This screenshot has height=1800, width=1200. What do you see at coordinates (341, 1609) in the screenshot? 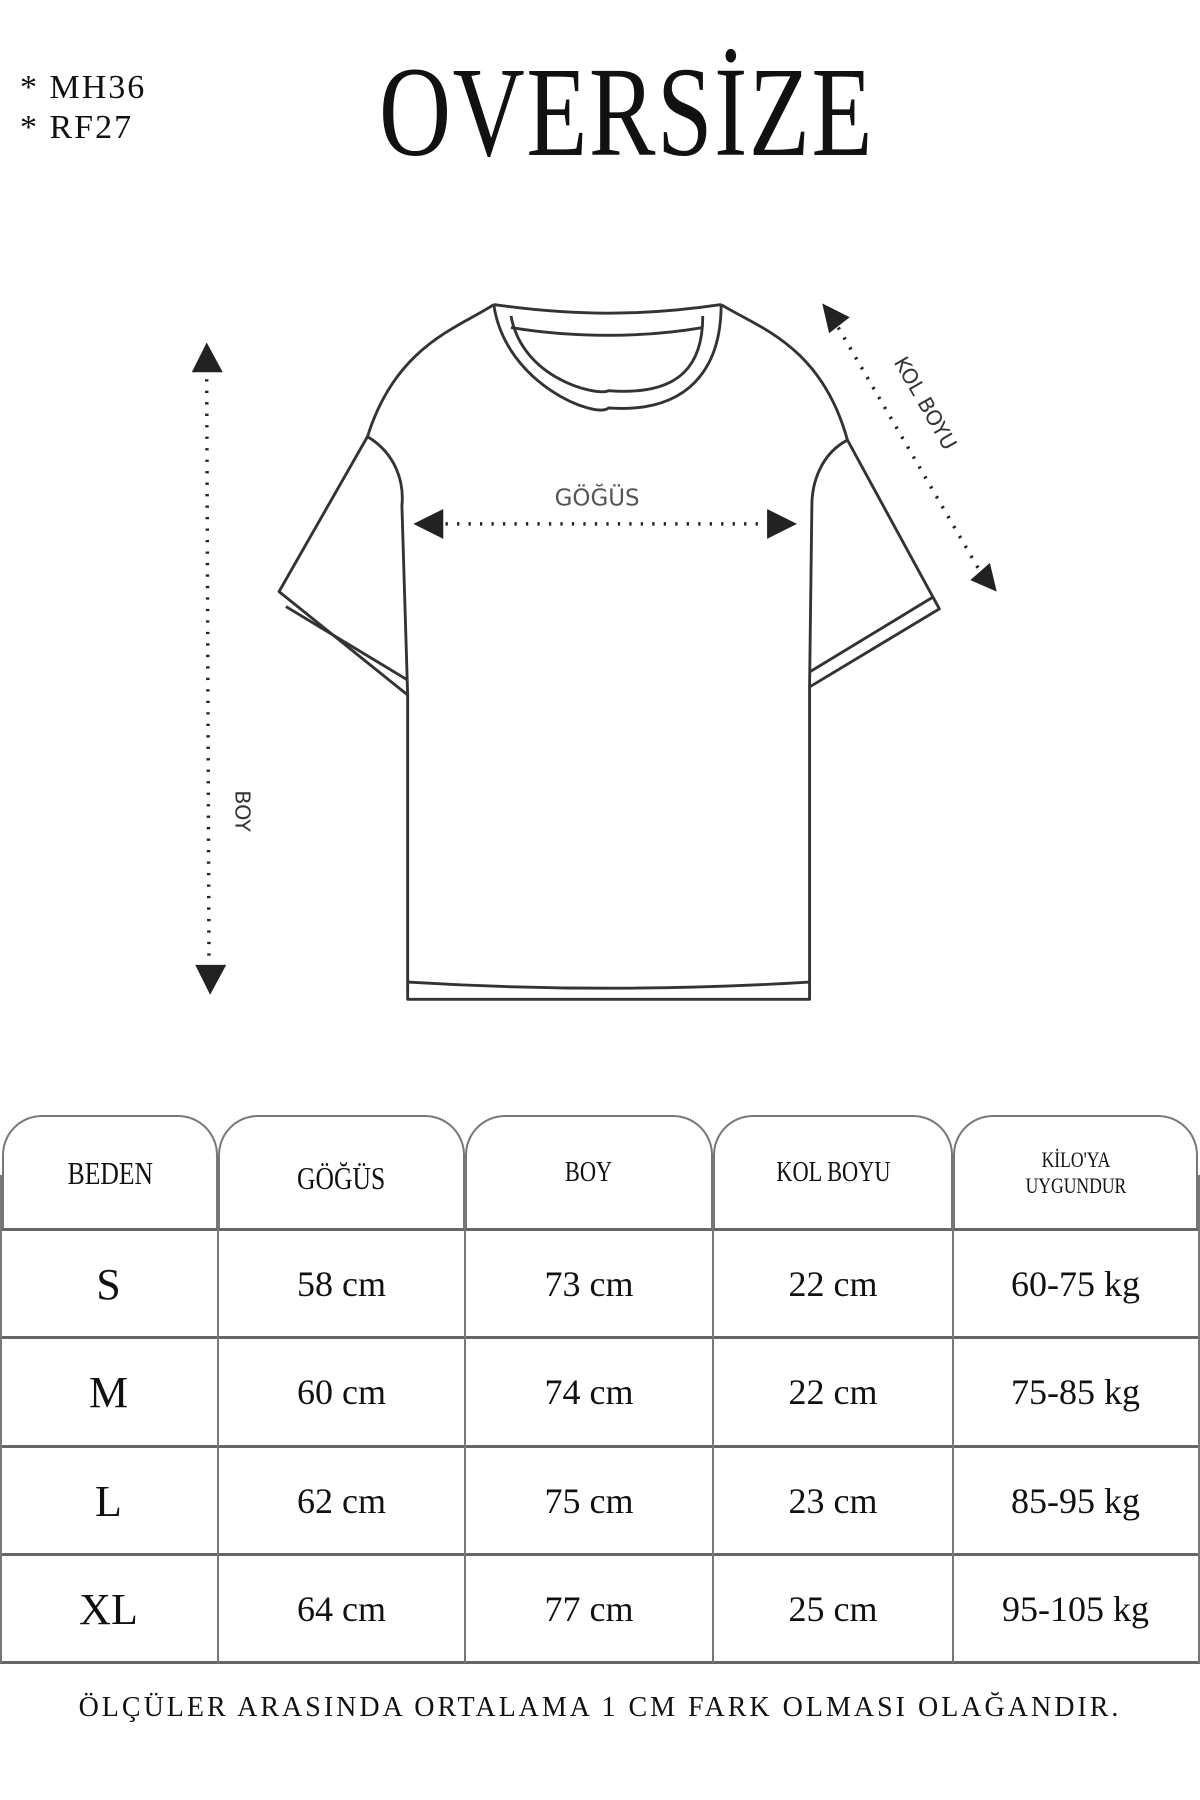
I see `table-cell: 64 cm` at bounding box center [341, 1609].